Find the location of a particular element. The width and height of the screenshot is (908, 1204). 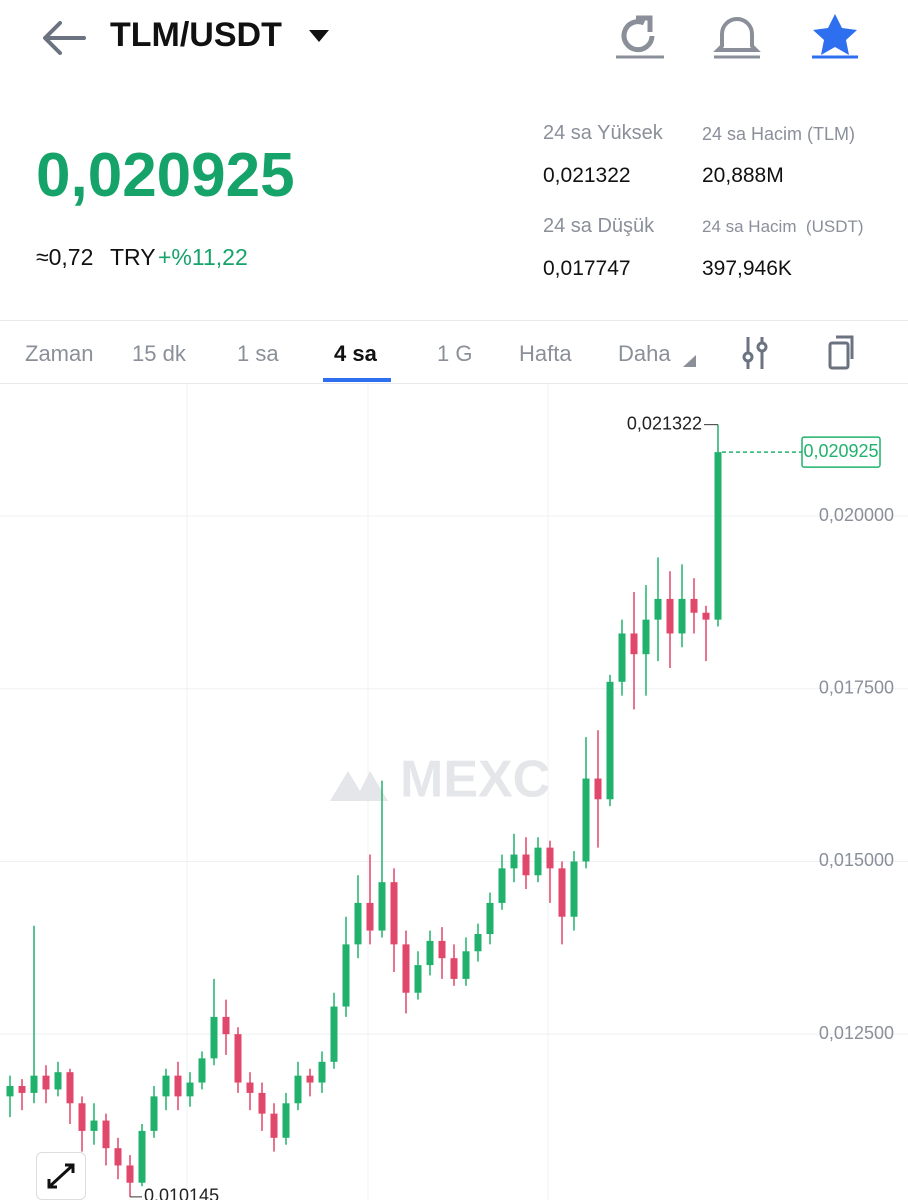

tab: 1 G is located at coordinates (455, 353).